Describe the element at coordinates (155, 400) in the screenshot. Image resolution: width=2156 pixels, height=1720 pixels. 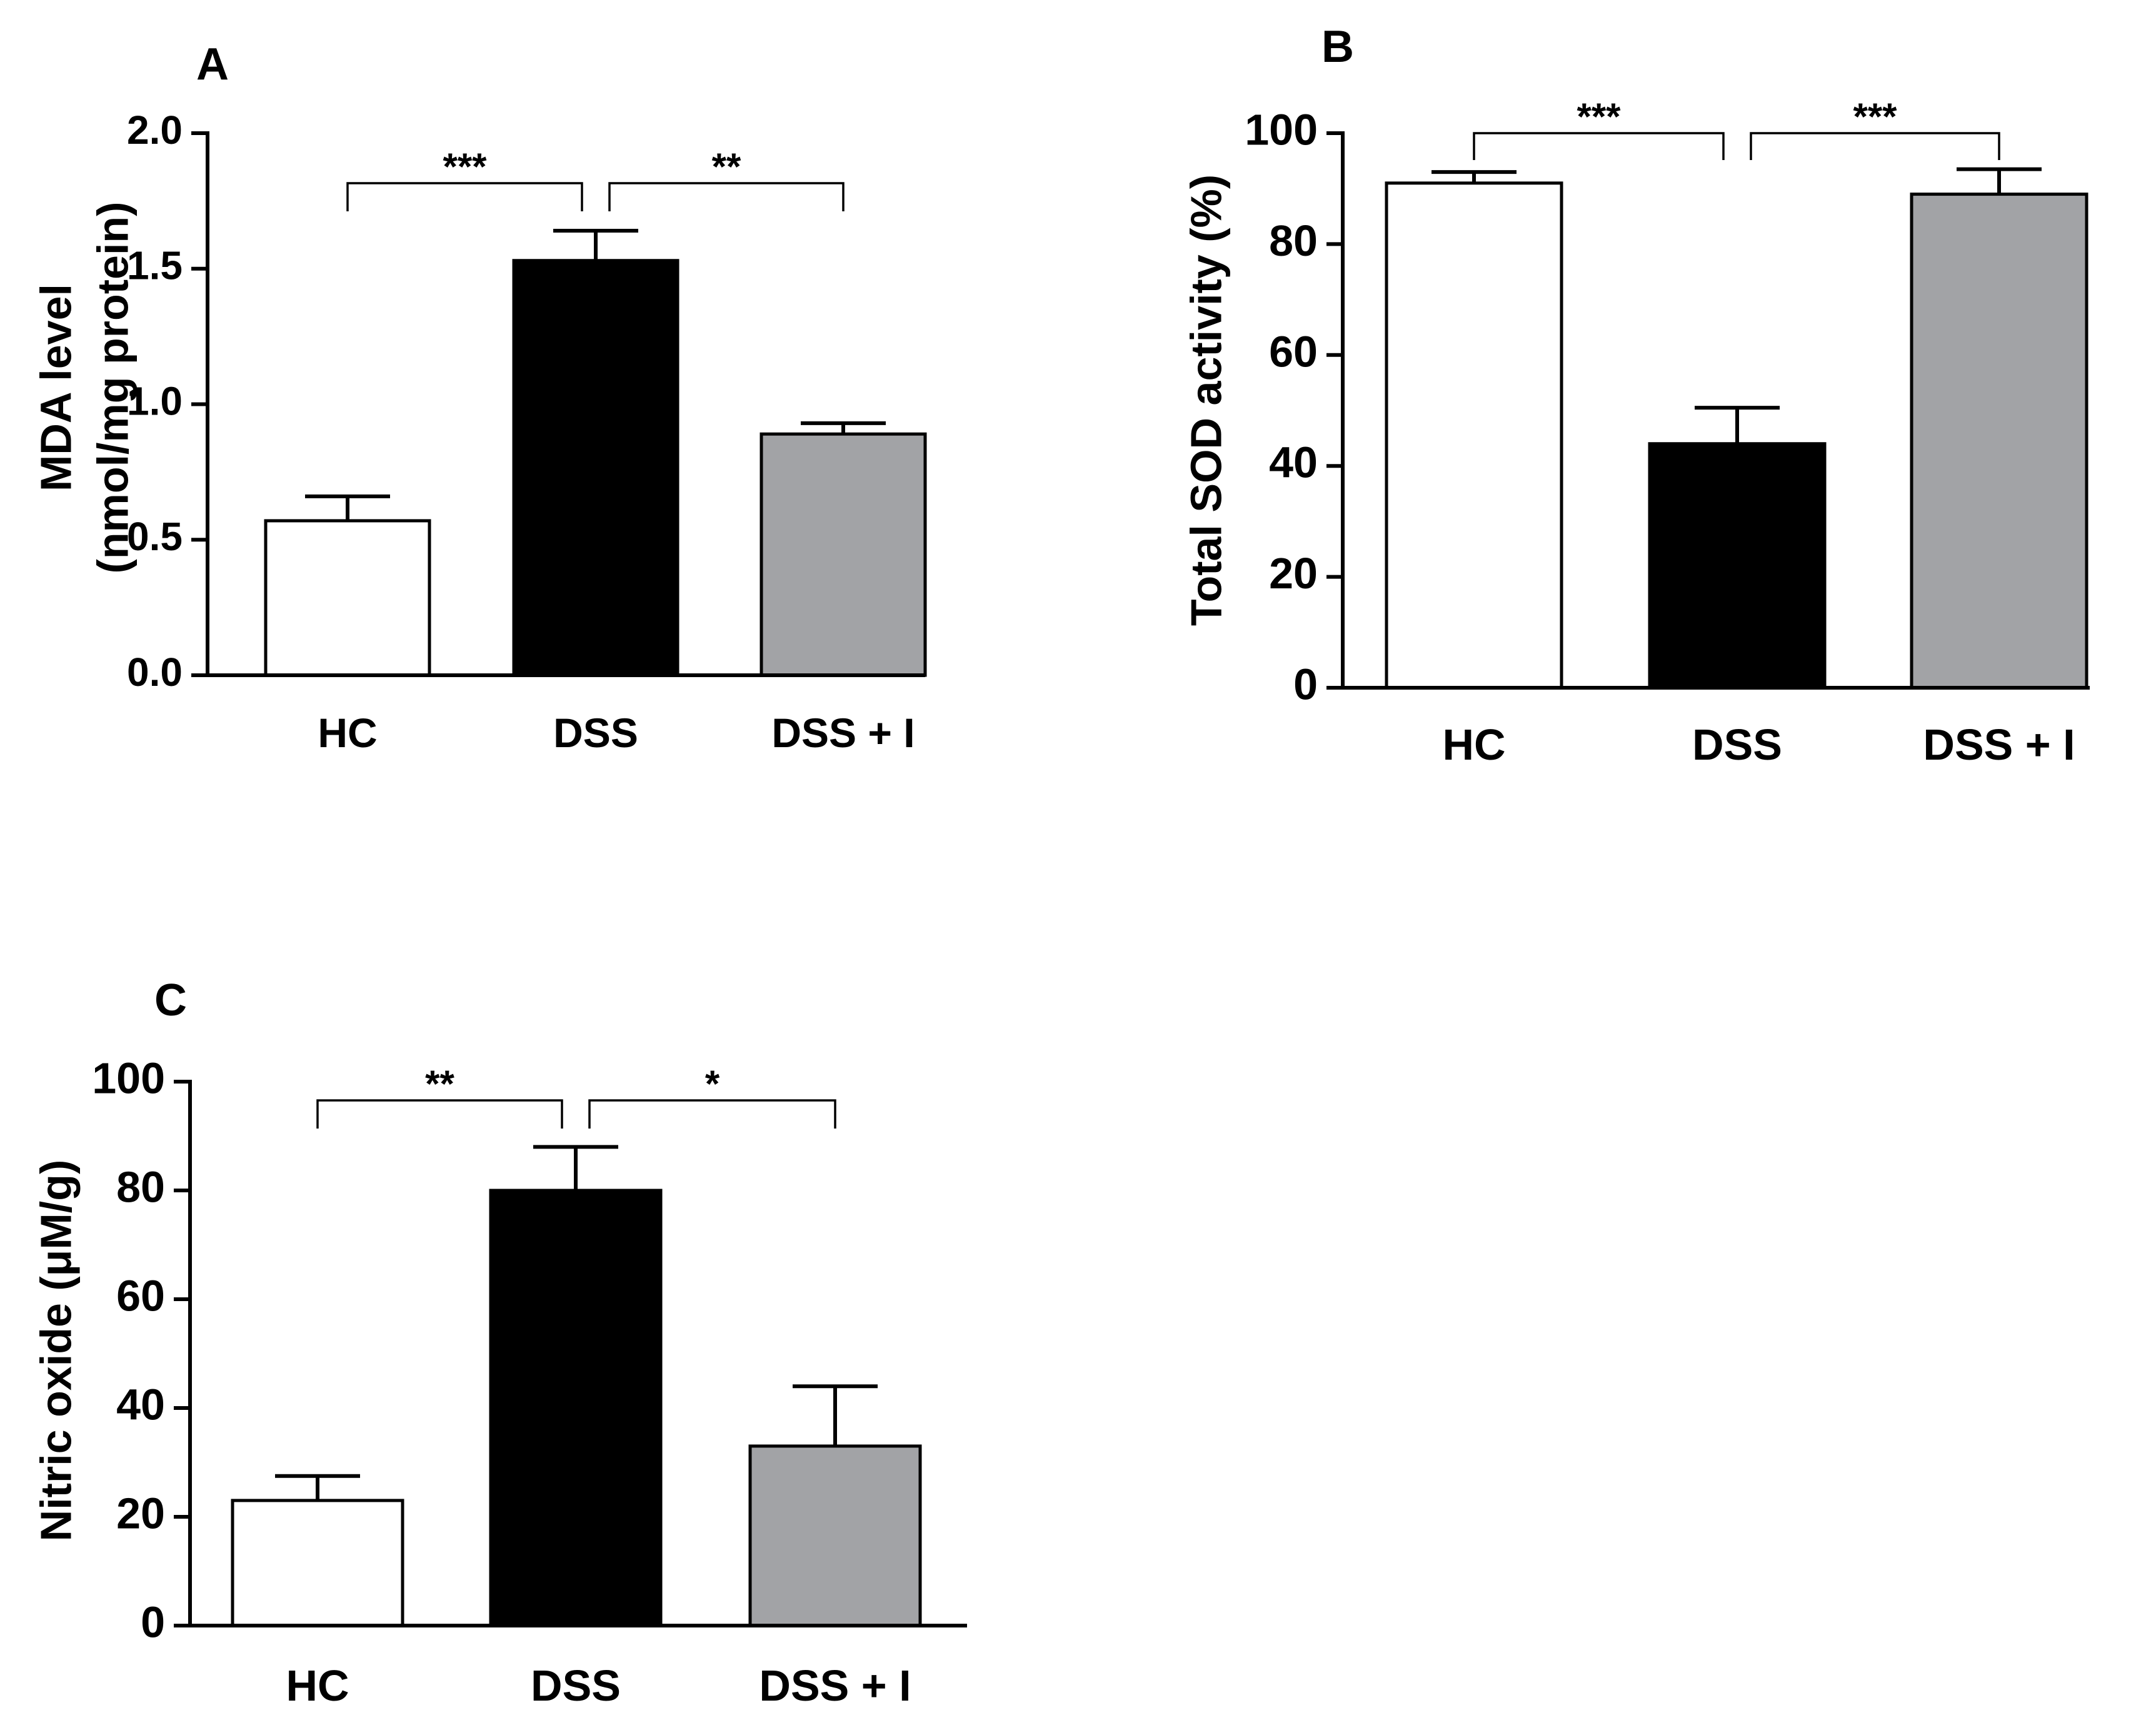
I see `y-tick-label: 1.0` at that location.